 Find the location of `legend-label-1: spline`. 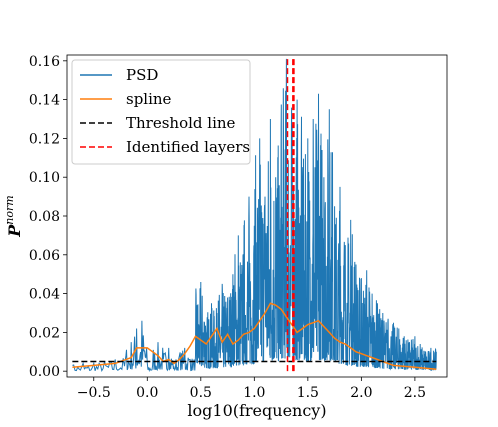

legend-label-1: spline is located at coordinates (149, 99).